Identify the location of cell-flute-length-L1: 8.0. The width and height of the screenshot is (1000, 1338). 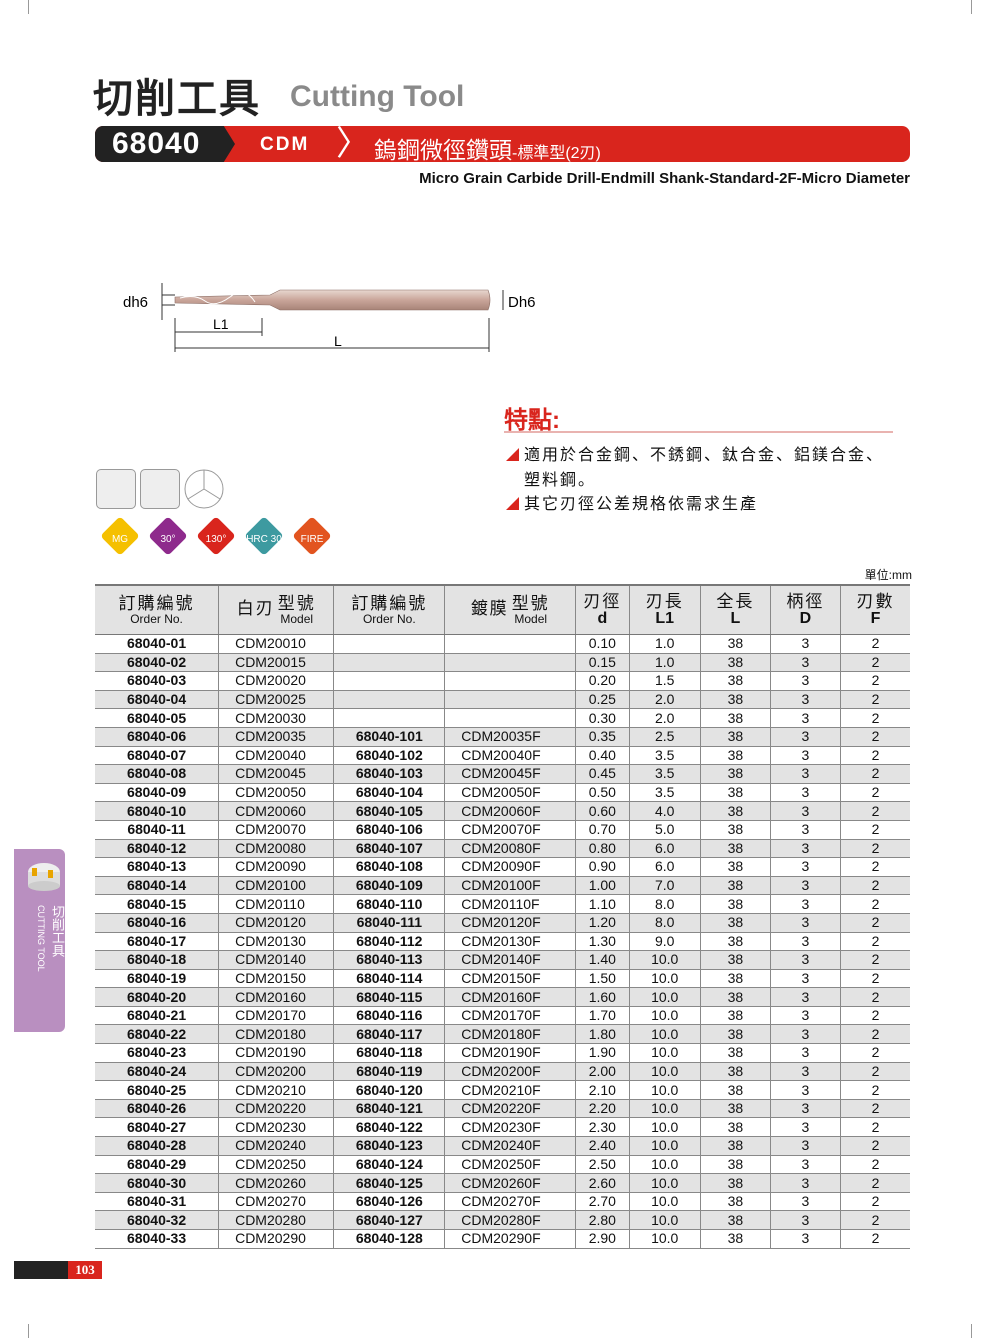
(664, 904).